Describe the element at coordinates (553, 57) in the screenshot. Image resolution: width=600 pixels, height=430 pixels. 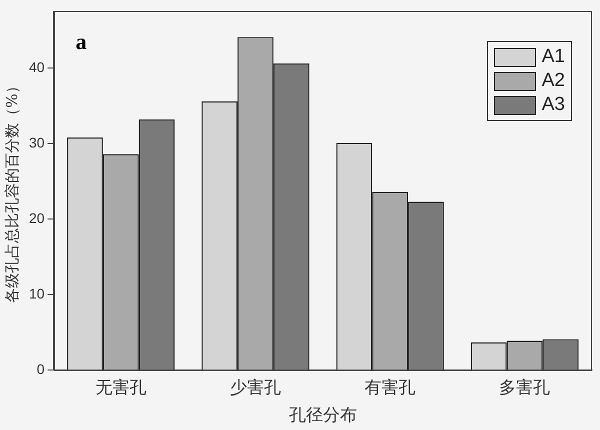
I see `legend-label: A1` at that location.